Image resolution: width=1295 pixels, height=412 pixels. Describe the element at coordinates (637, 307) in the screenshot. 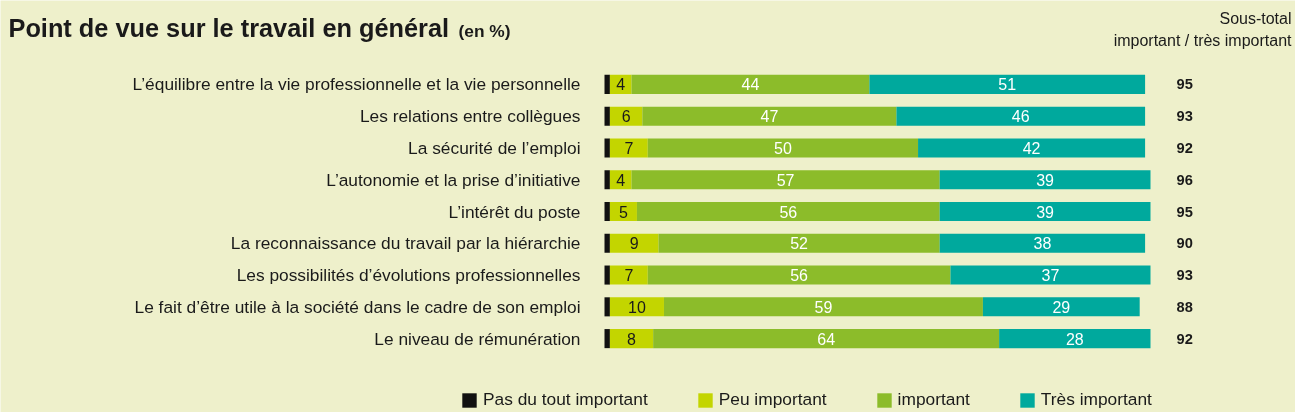

I see `data-label: 10` at that location.